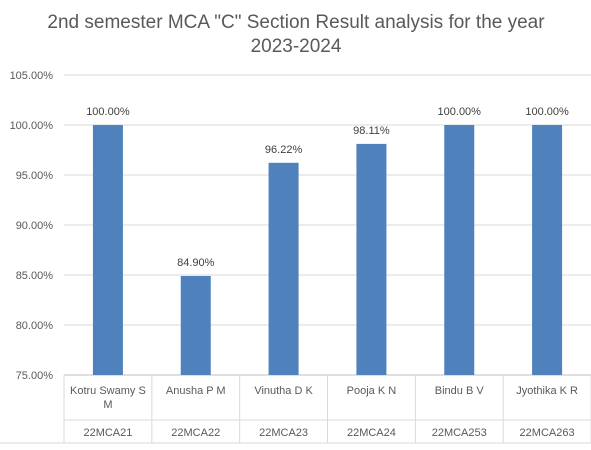 This screenshot has height=450, width=591. I want to click on data-label: 96.22%, so click(284, 150).